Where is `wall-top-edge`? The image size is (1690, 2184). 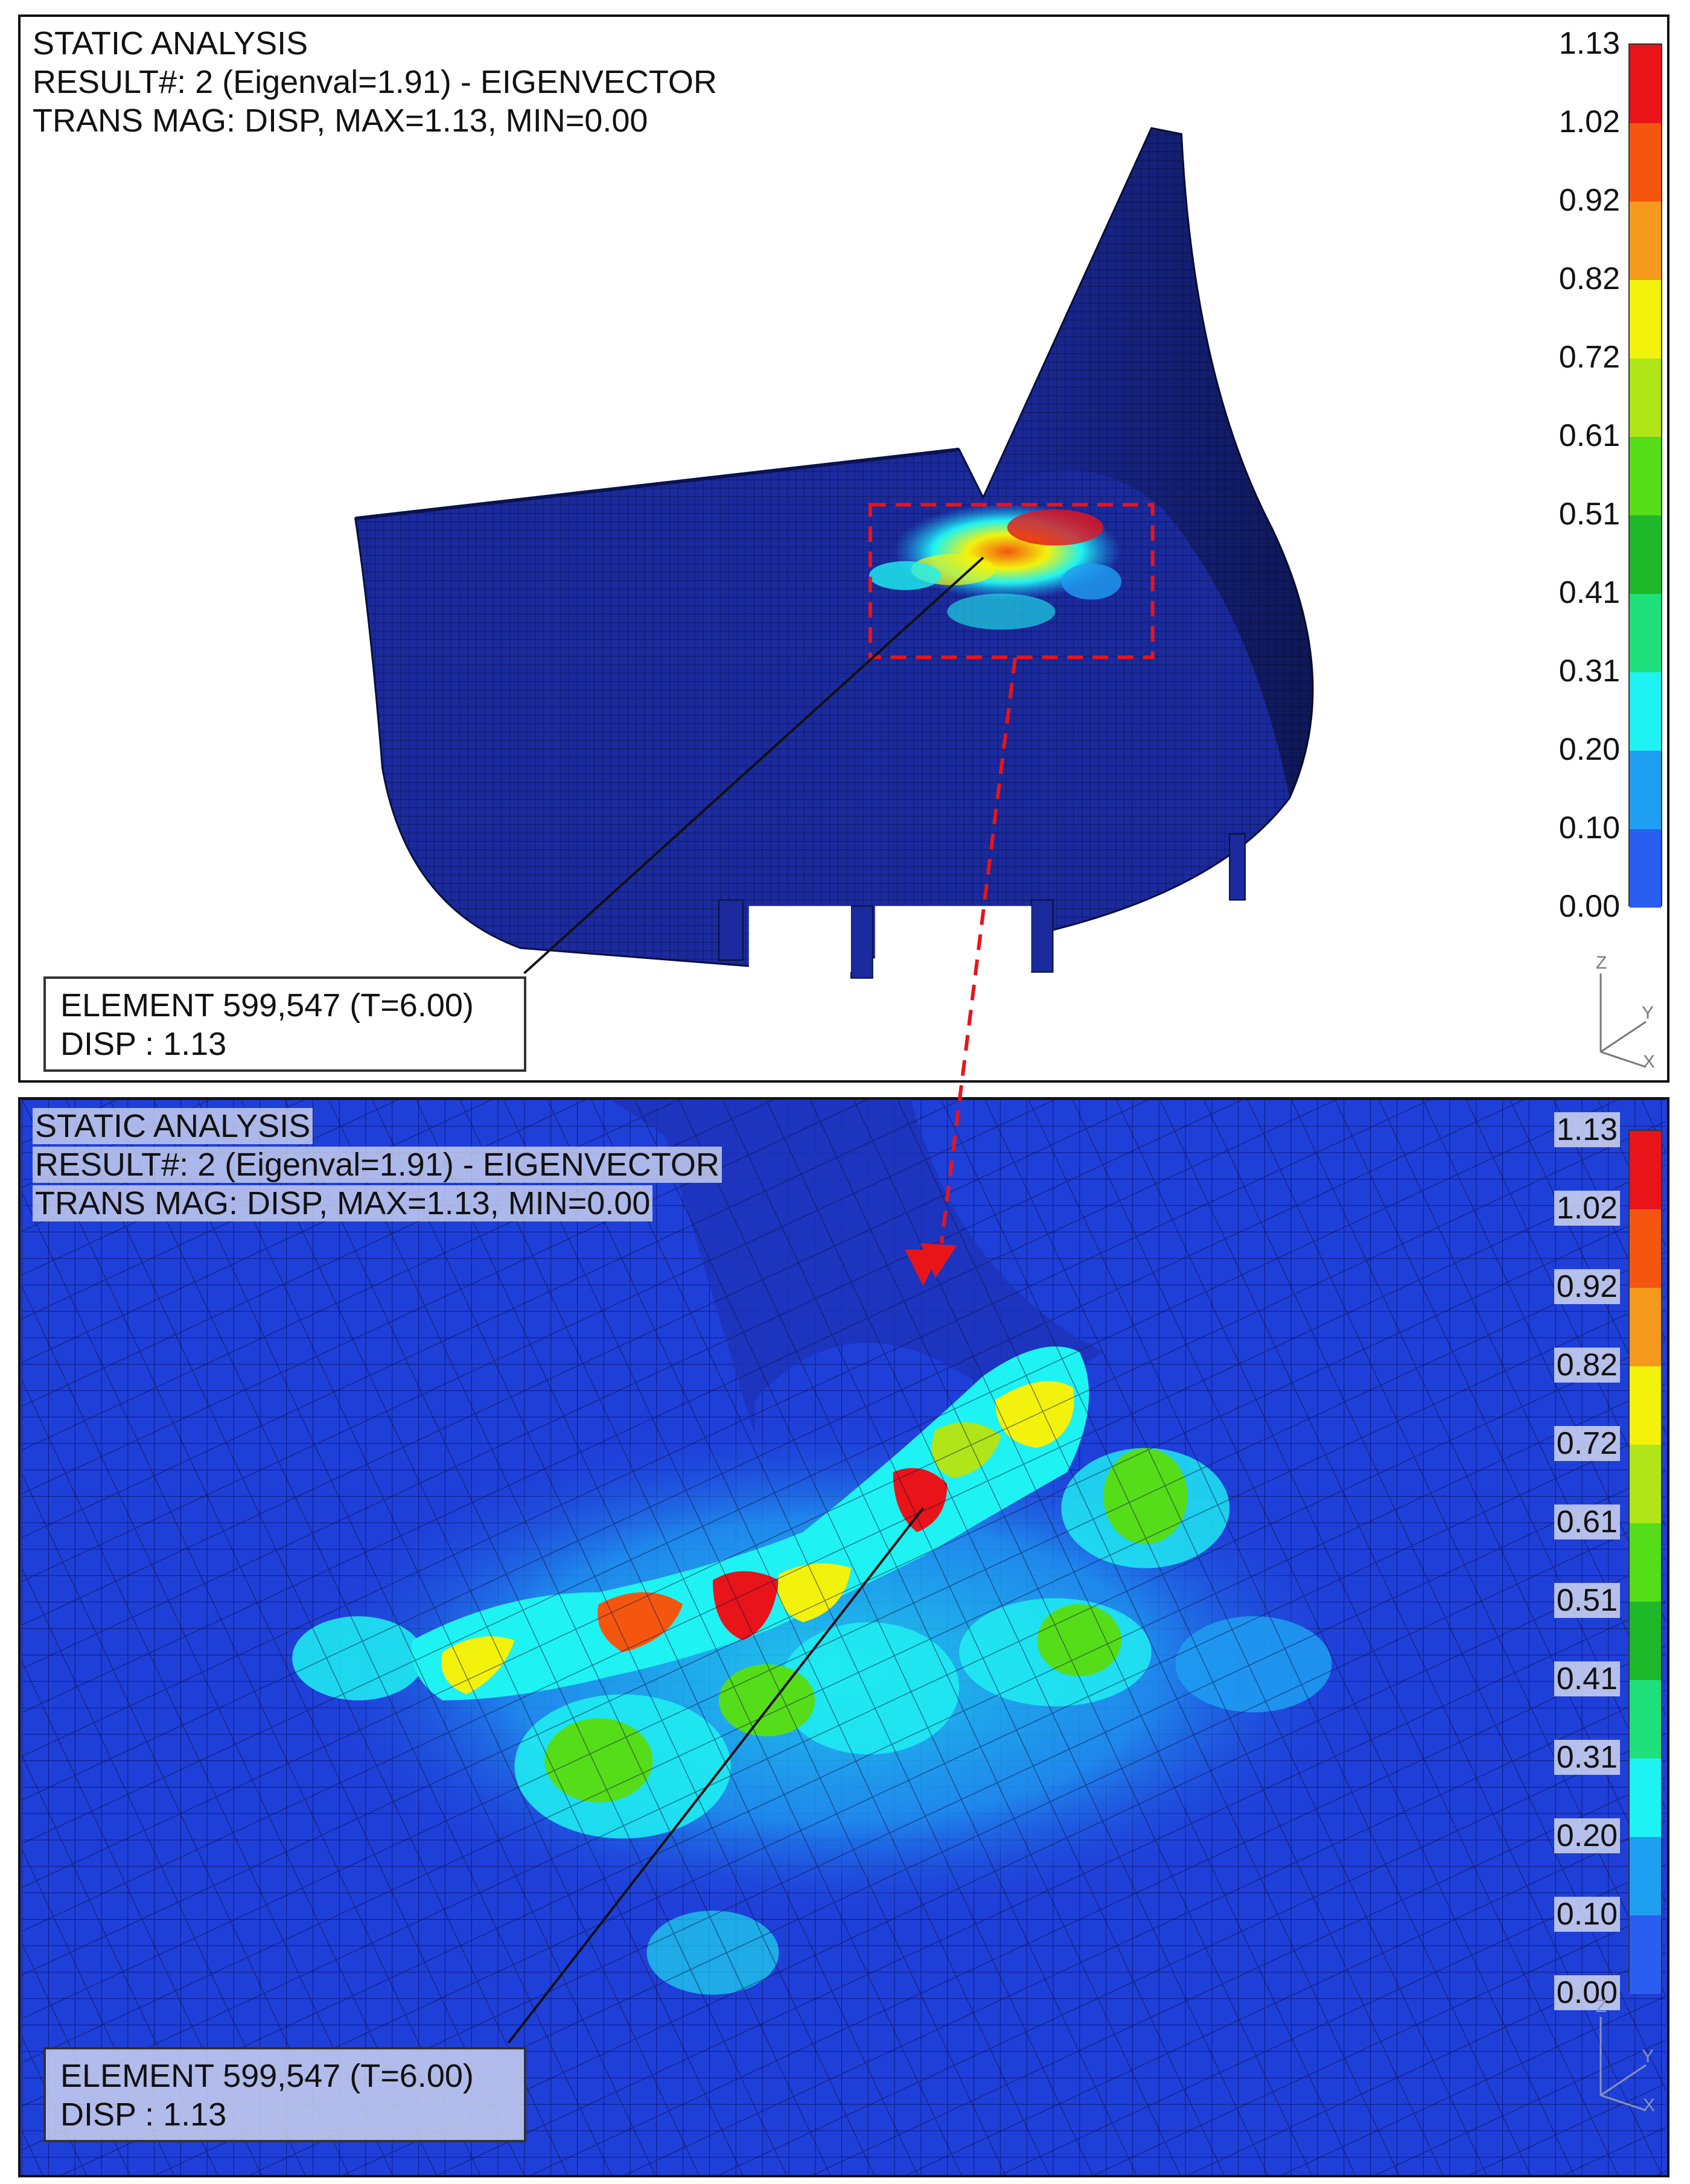 wall-top-edge is located at coordinates (657, 484).